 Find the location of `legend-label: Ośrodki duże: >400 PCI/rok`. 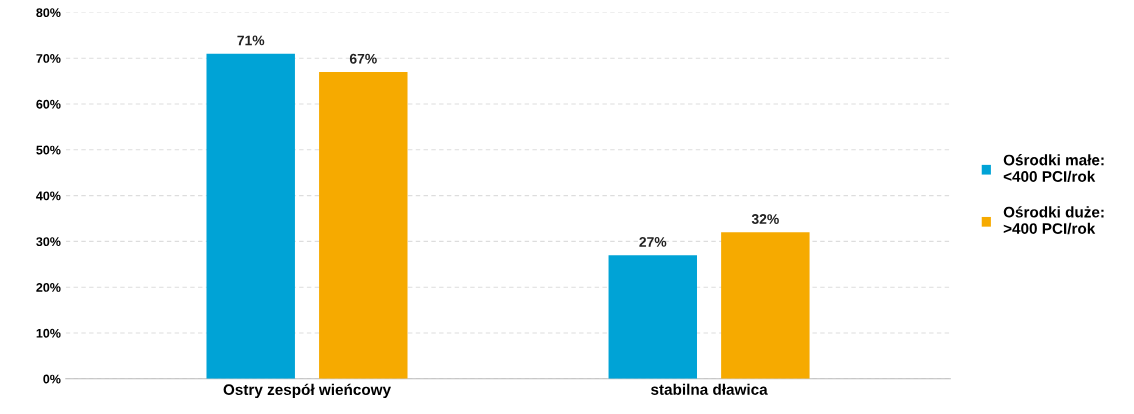

legend-label: Ośrodki duże: >400 PCI/rok is located at coordinates (1053, 220).